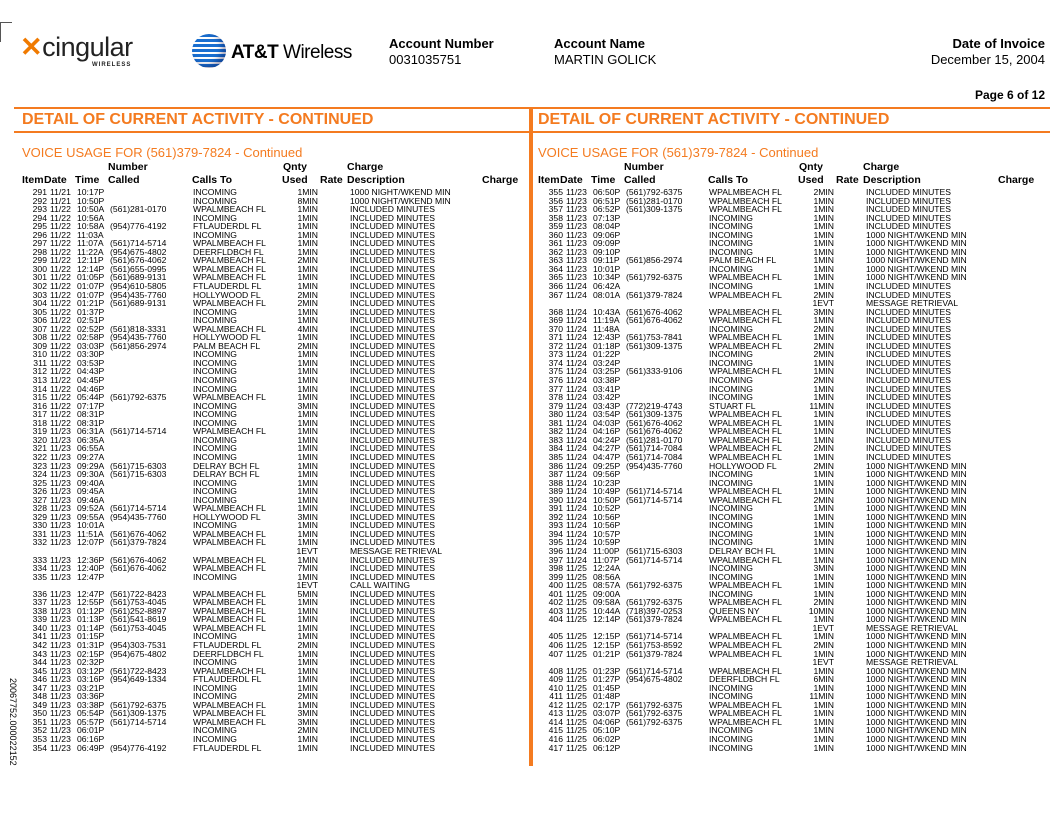 The width and height of the screenshot is (1056, 816). I want to click on item-number: 383, so click(555, 439).